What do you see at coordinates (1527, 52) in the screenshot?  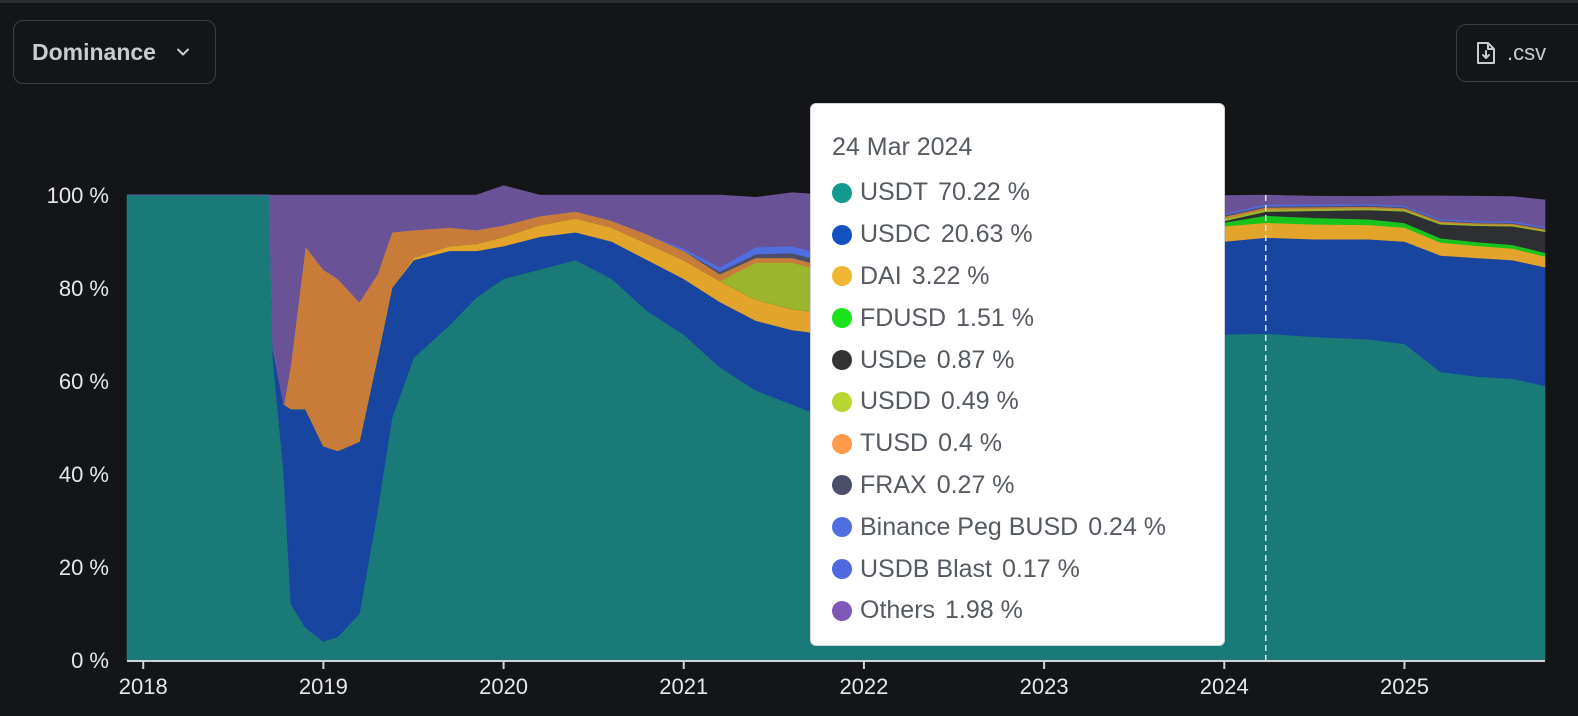 I see `csv-download-label: .csv` at bounding box center [1527, 52].